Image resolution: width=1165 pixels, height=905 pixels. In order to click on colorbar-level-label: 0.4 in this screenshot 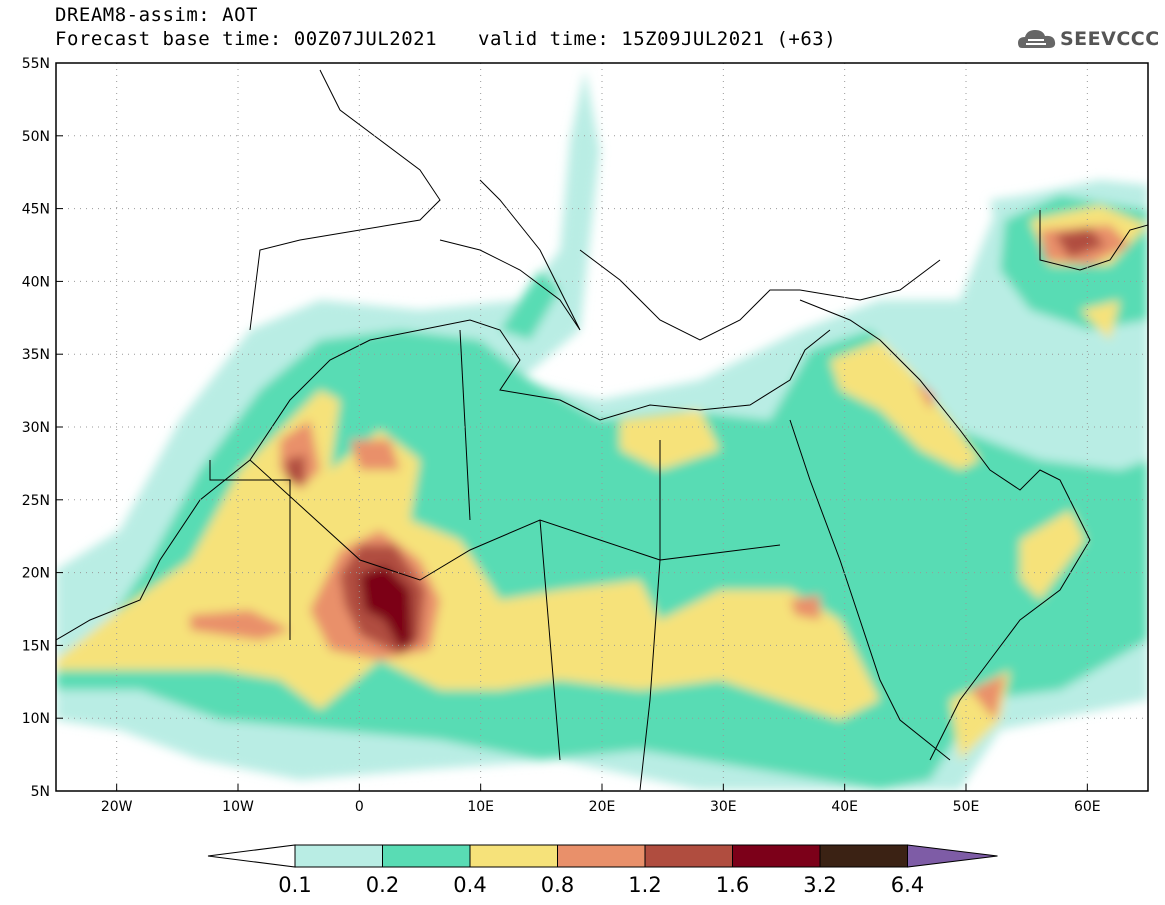, I will do `click(469, 885)`.